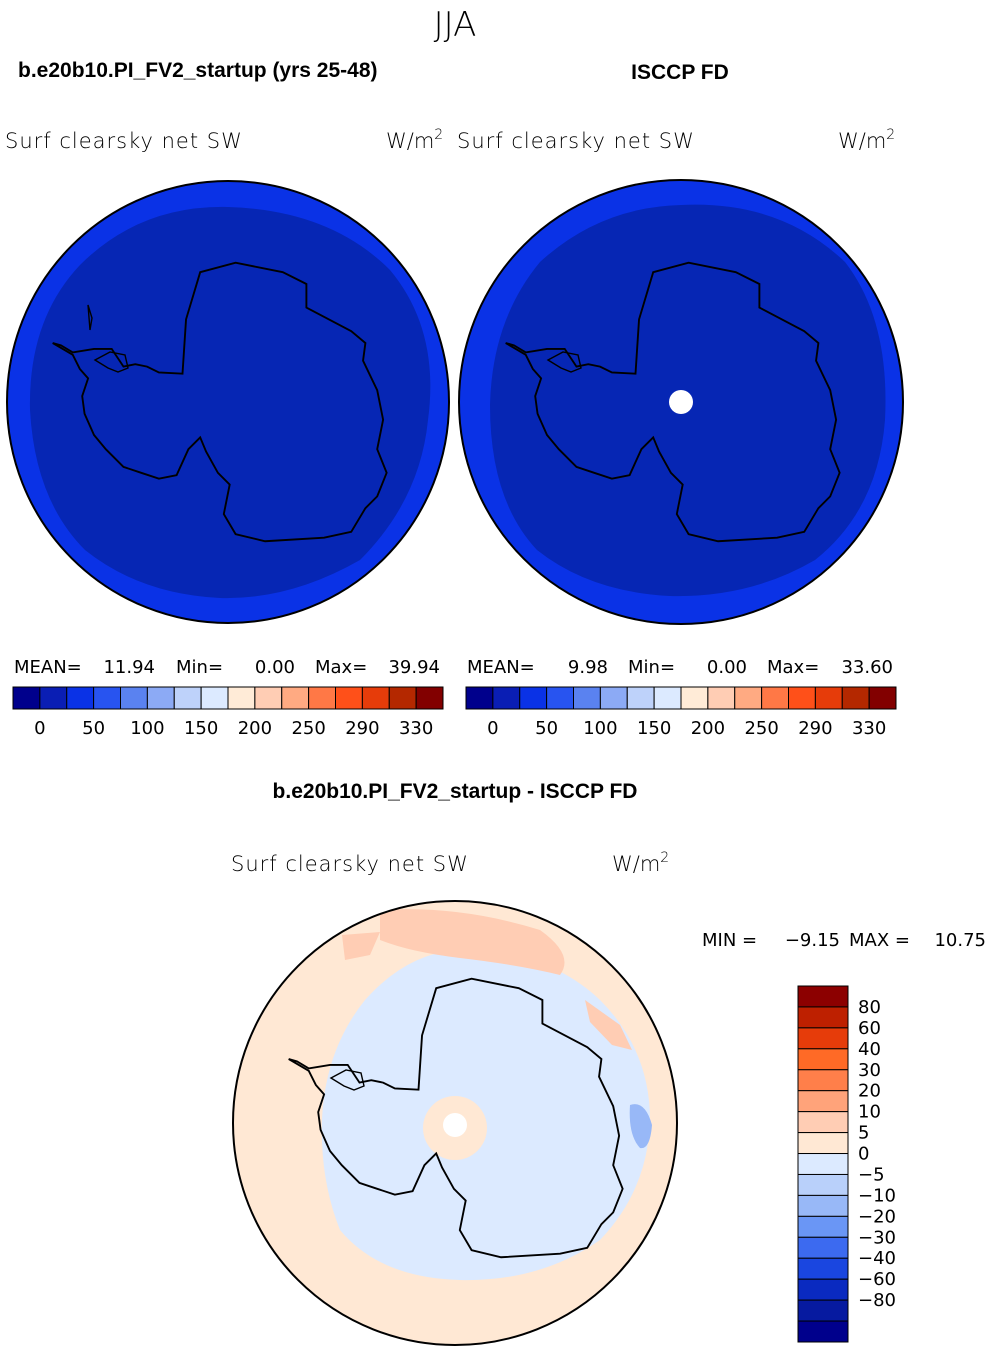  I want to click on map-model, so click(228, 402).